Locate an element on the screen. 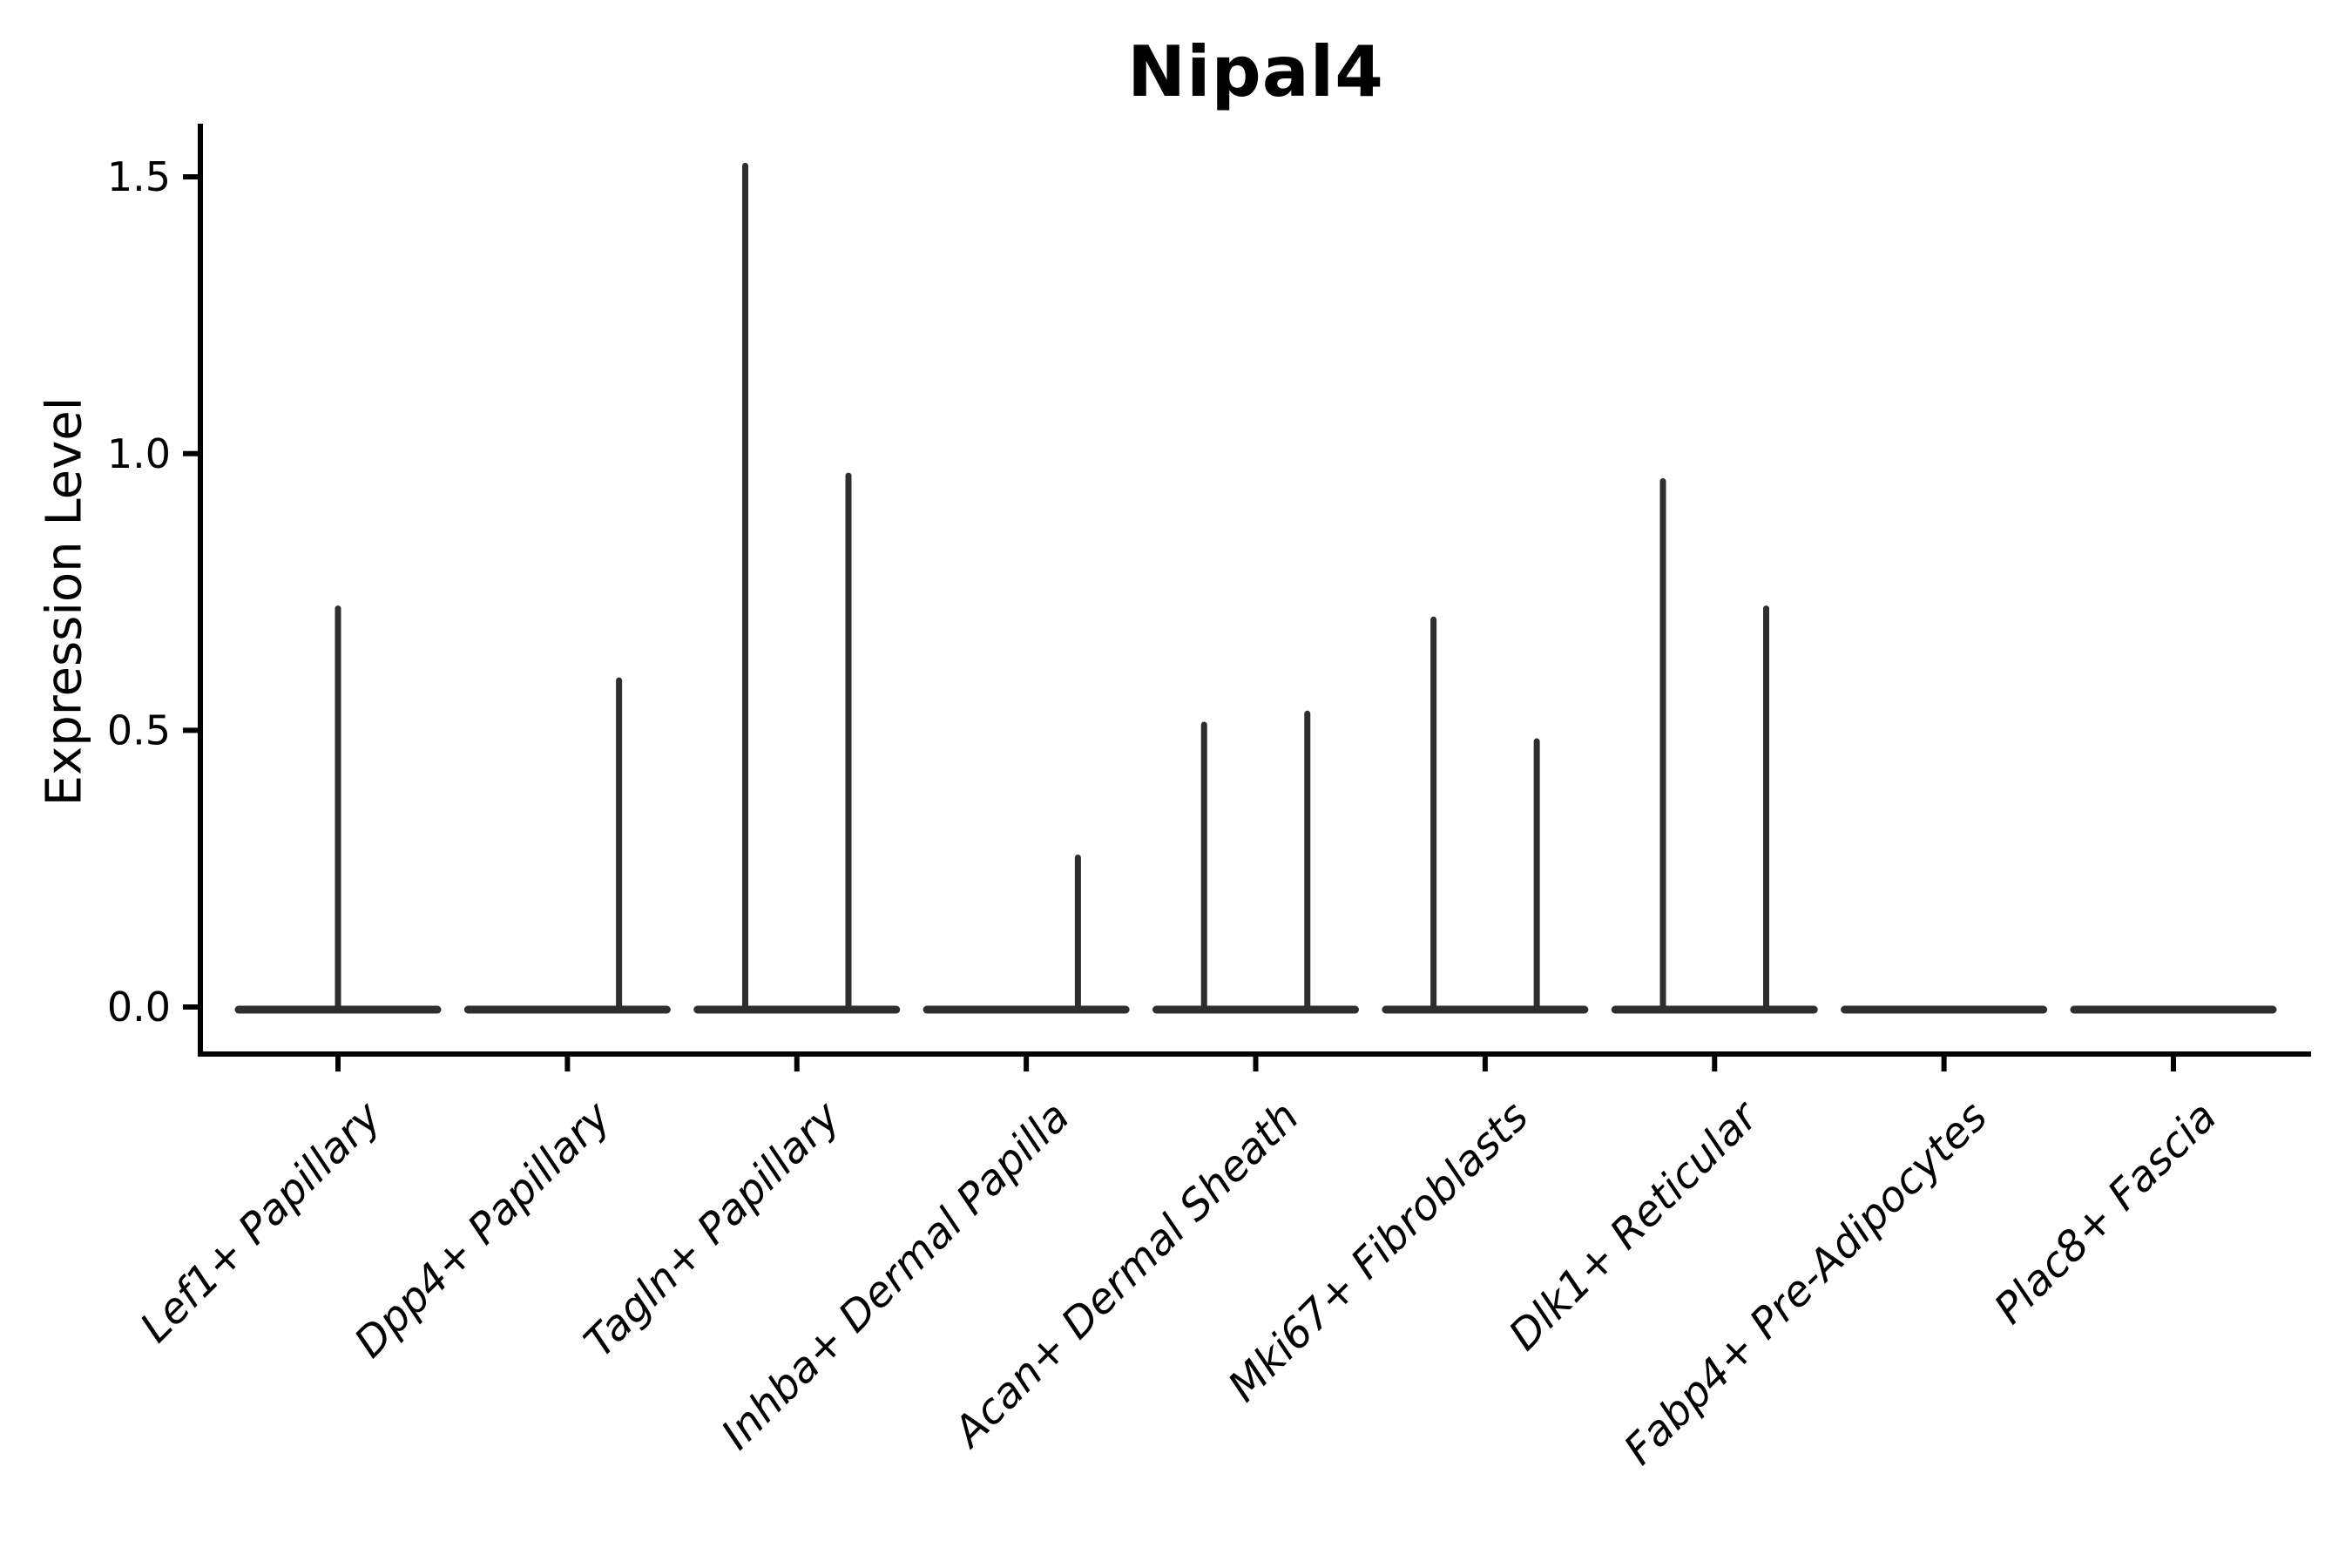 The height and width of the screenshot is (1568, 2352). chart-title: Nipal4 is located at coordinates (1255, 71).